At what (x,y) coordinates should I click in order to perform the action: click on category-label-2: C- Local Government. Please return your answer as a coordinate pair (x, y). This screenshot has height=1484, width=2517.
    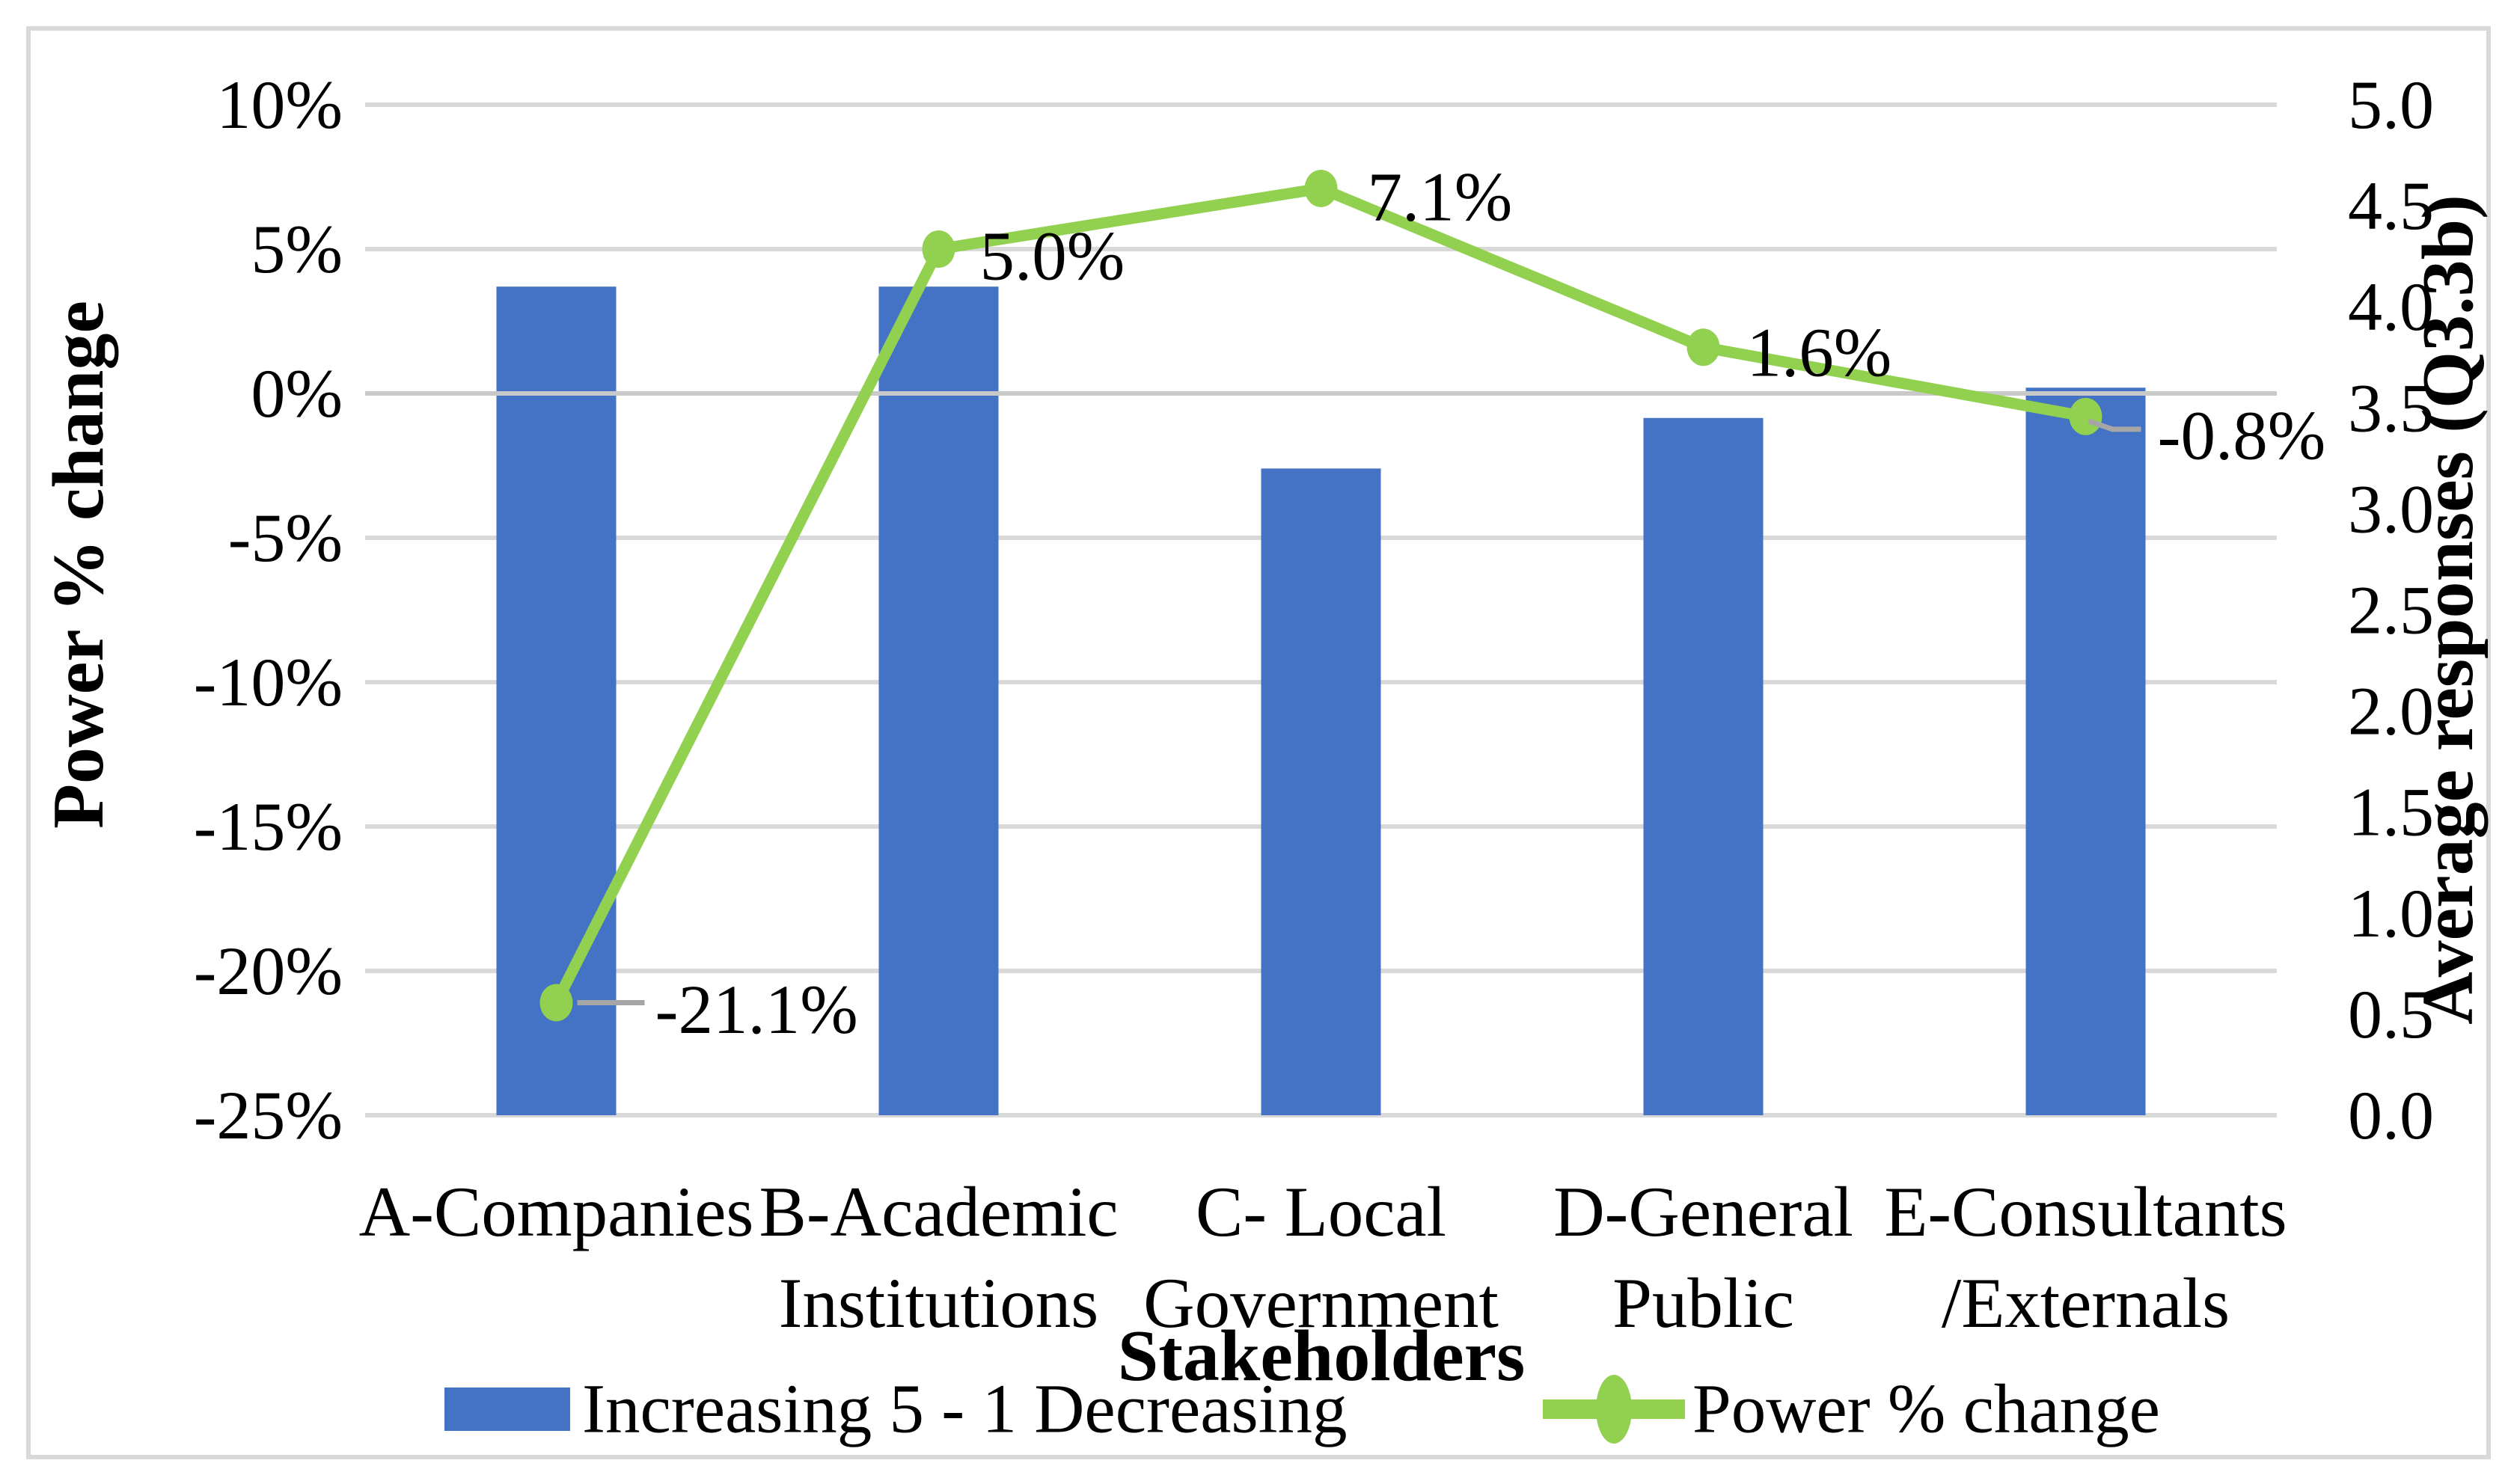
    Looking at the image, I should click on (1321, 1257).